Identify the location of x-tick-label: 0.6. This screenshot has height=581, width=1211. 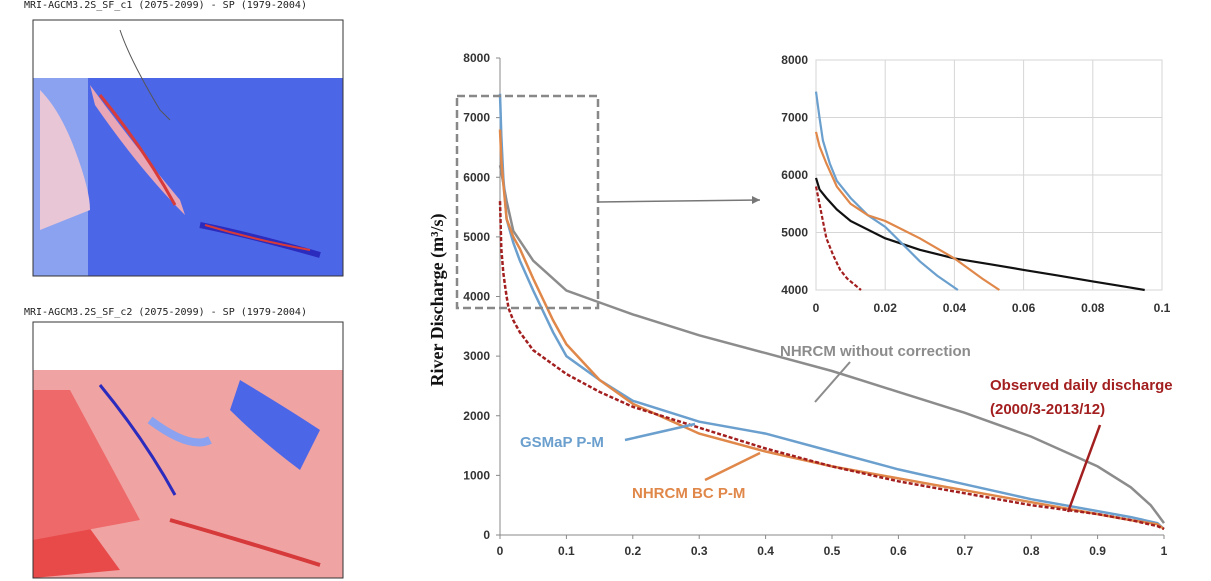
(898, 551).